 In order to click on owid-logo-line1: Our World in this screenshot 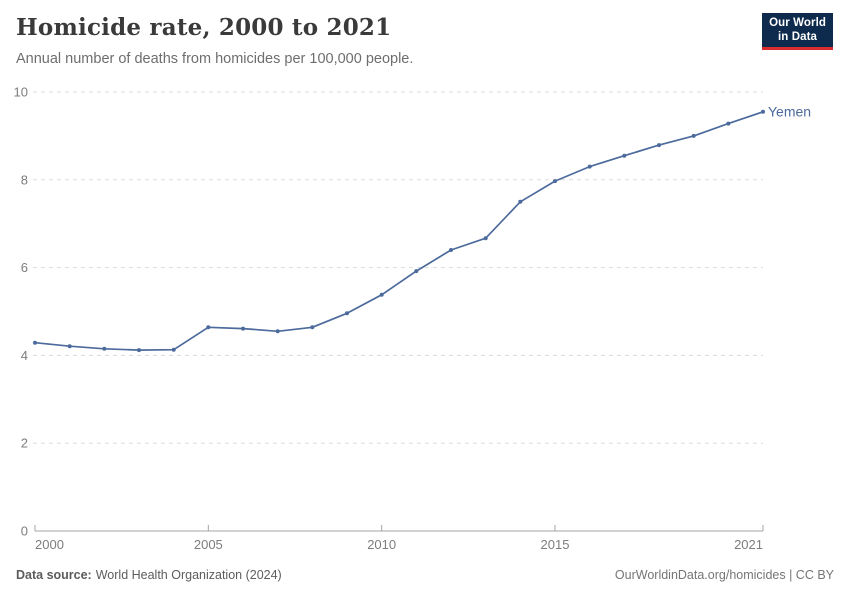, I will do `click(797, 23)`.